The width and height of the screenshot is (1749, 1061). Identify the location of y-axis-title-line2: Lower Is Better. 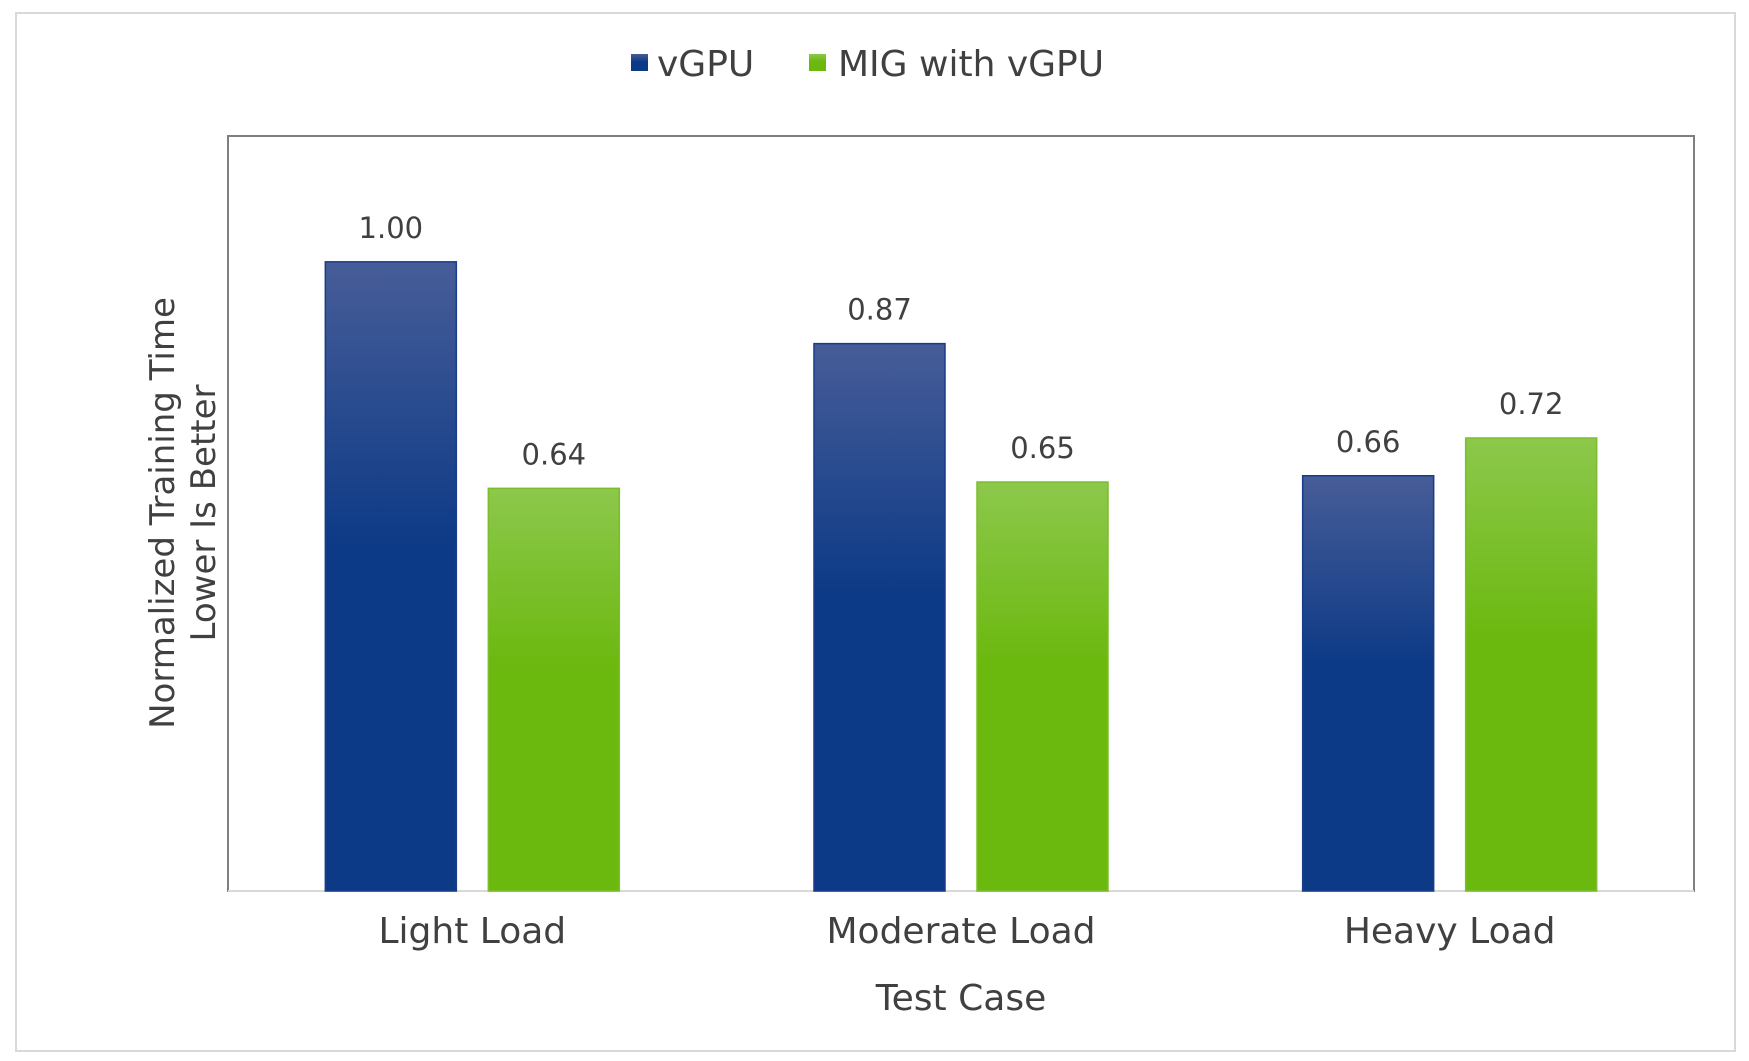
(204, 512).